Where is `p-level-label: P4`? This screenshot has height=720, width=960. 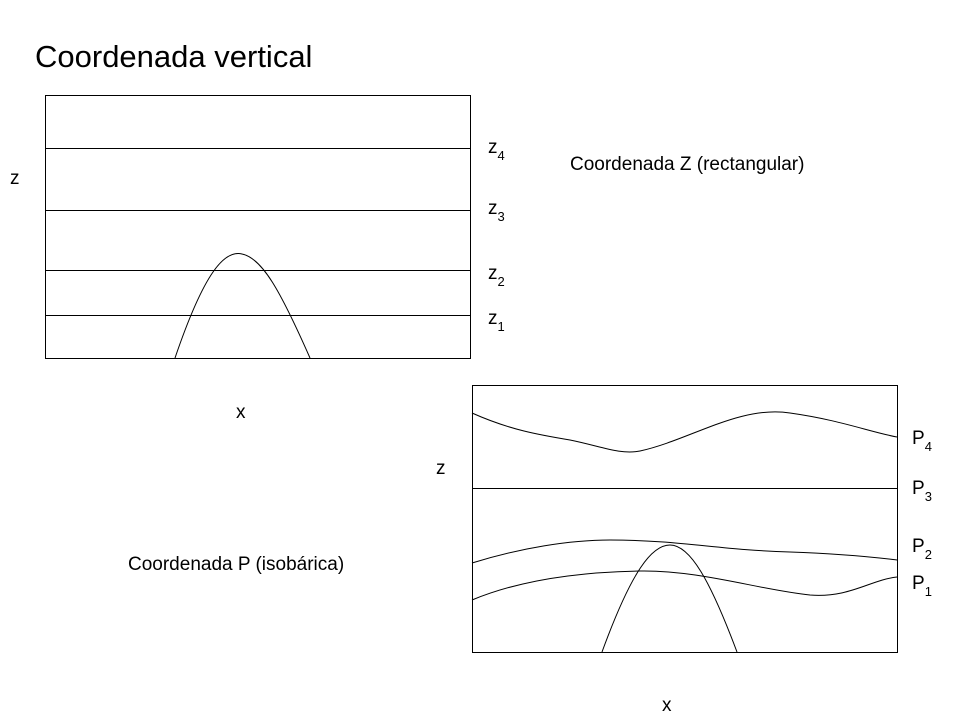 p-level-label: P4 is located at coordinates (922, 441).